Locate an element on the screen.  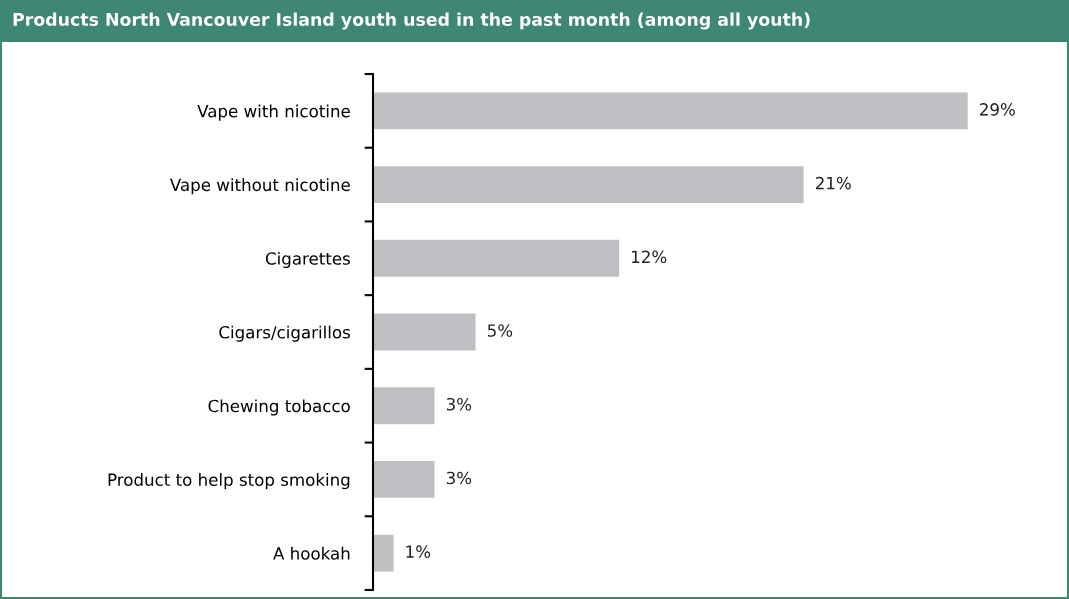
y-tick-label: Vape with nicotine is located at coordinates (273, 112).